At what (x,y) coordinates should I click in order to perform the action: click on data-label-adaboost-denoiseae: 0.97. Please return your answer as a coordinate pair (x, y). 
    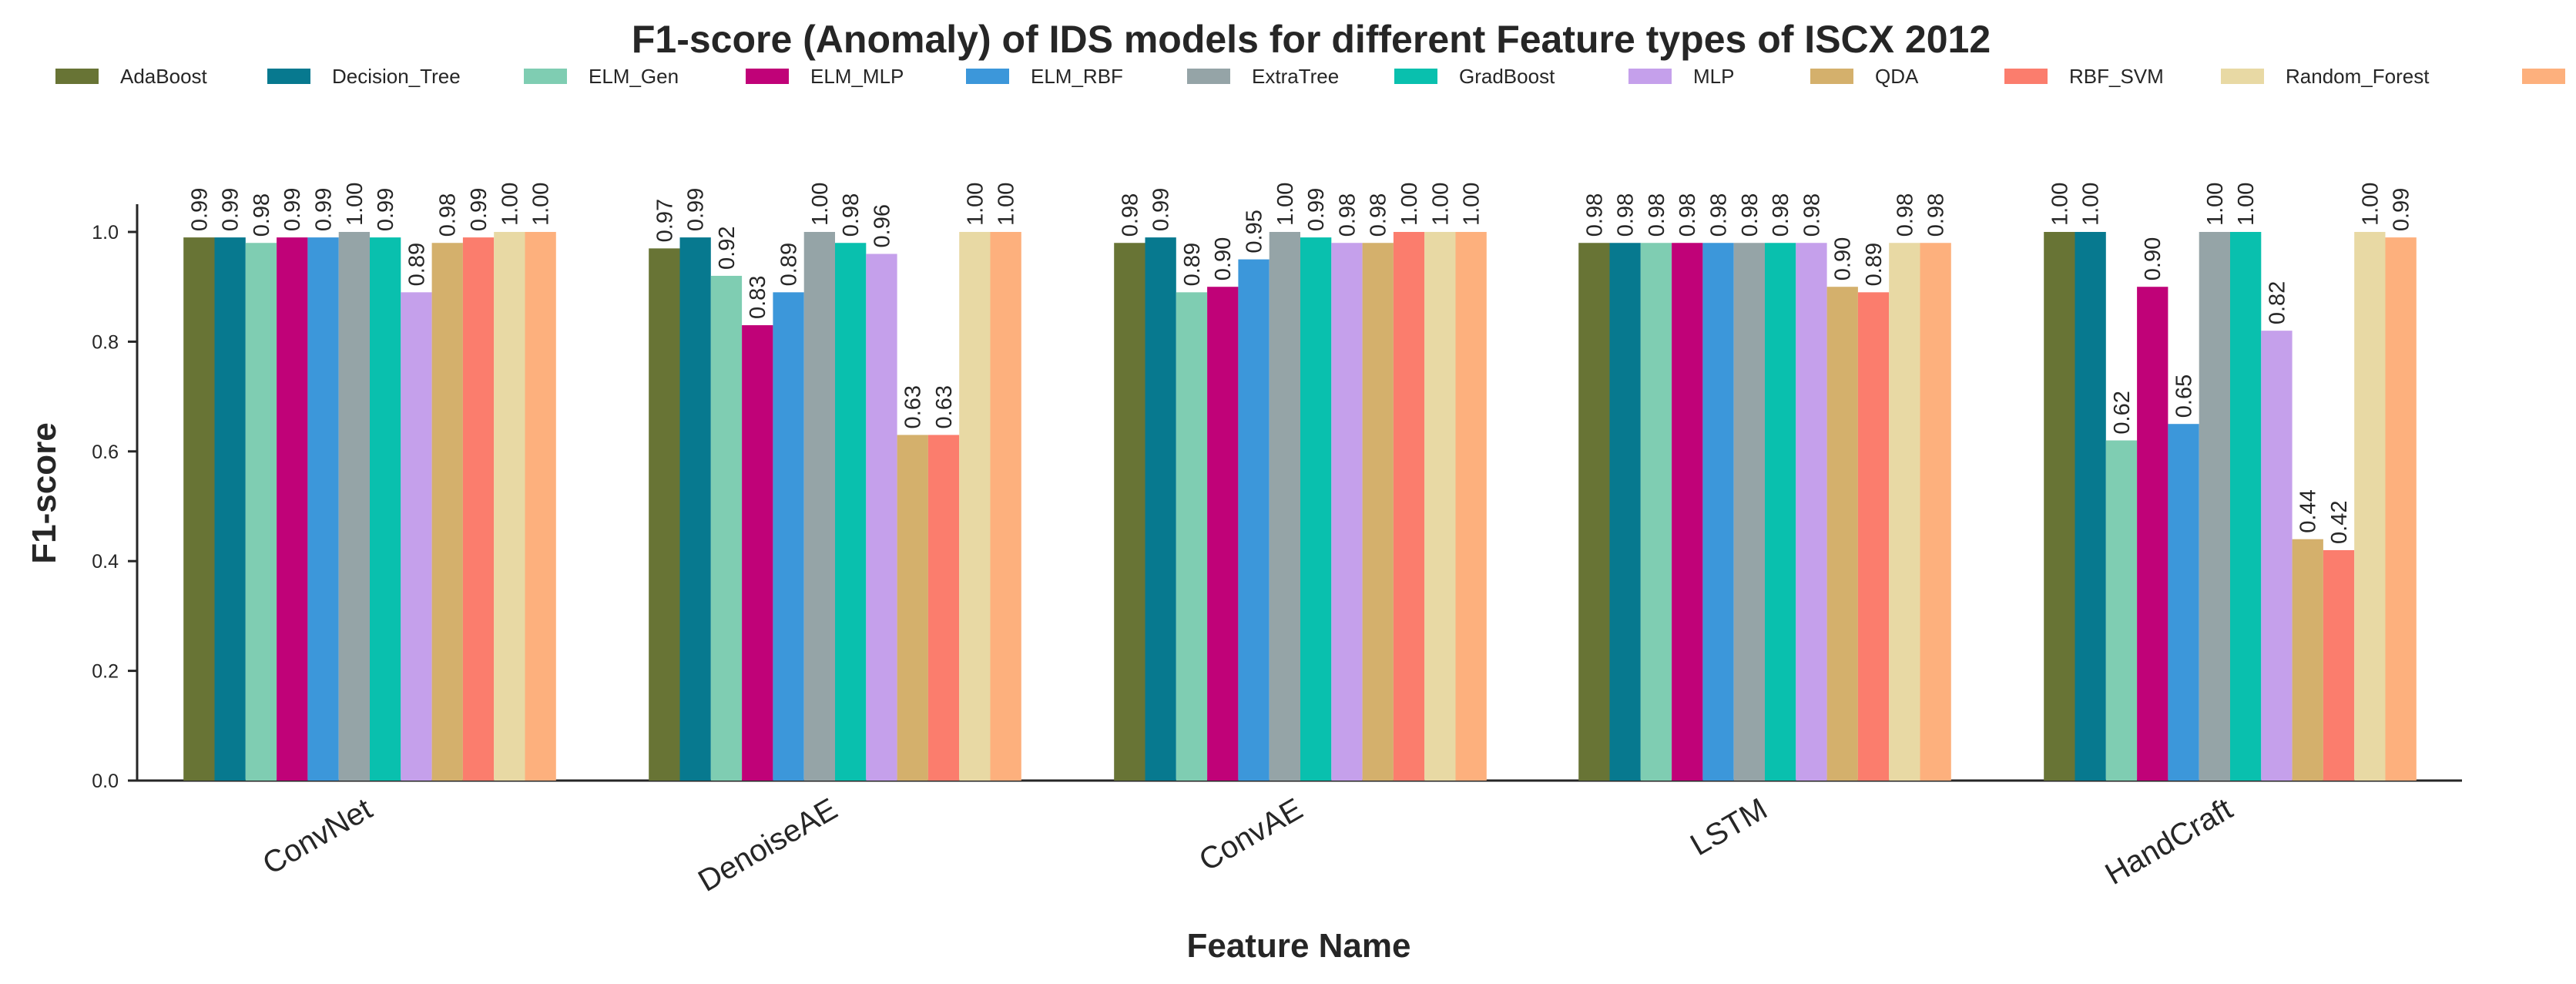
    Looking at the image, I should click on (664, 221).